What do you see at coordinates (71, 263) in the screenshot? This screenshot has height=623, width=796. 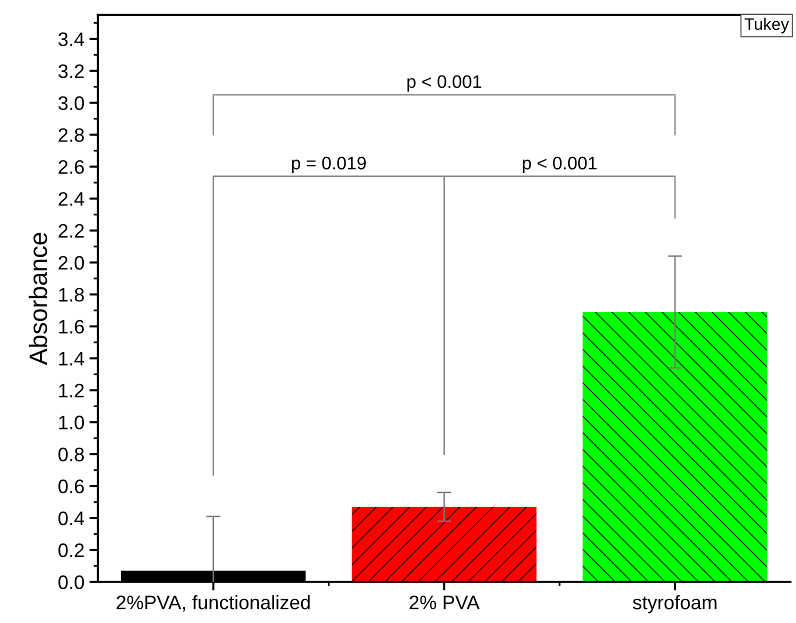 I see `y-tick-label: 2.0` at bounding box center [71, 263].